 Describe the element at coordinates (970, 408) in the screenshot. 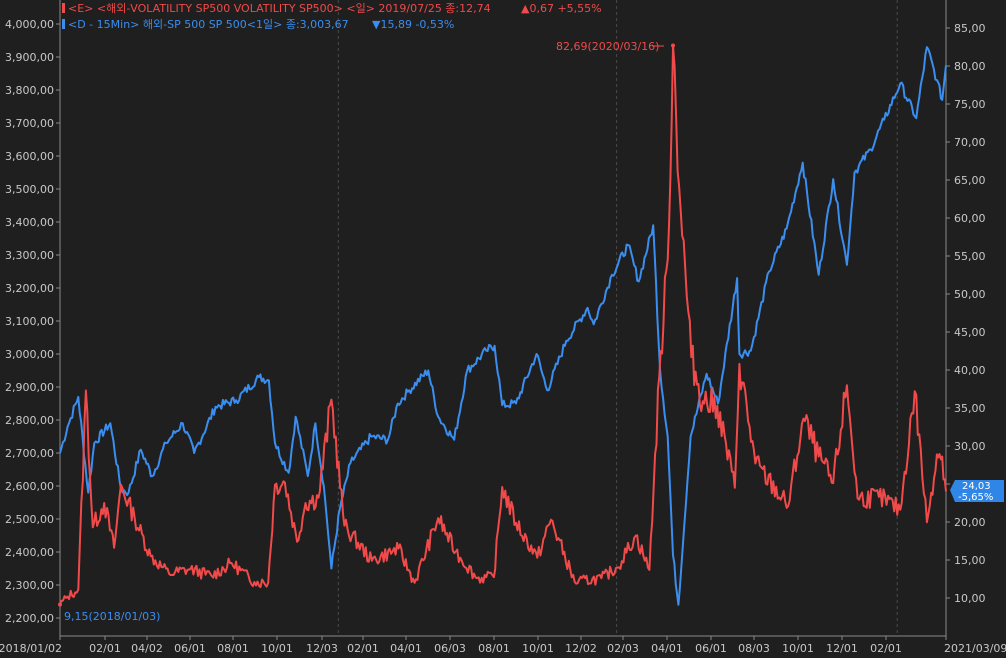

I see `right-tick-label: 35,00` at that location.